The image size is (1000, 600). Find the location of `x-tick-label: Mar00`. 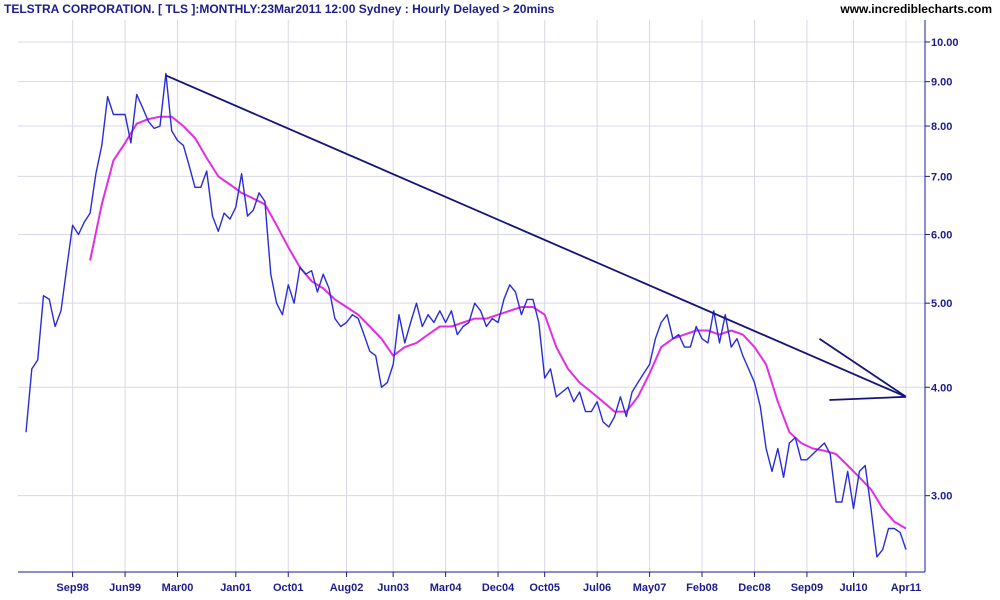

x-tick-label: Mar00 is located at coordinates (178, 588).